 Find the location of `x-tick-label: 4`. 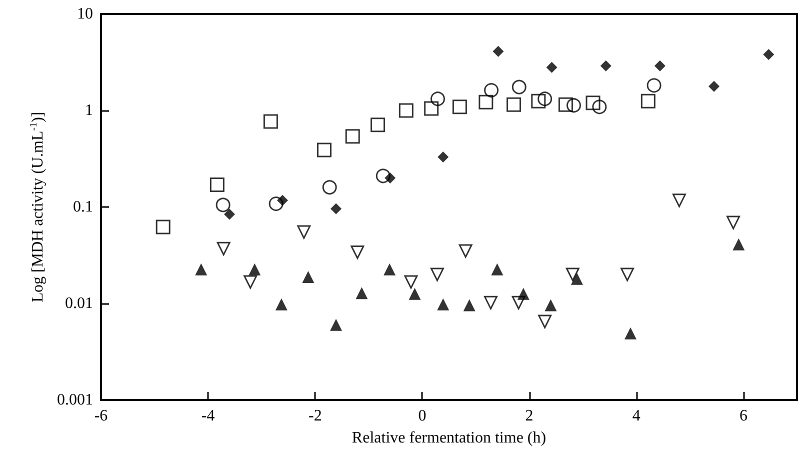

x-tick-label: 4 is located at coordinates (636, 416).